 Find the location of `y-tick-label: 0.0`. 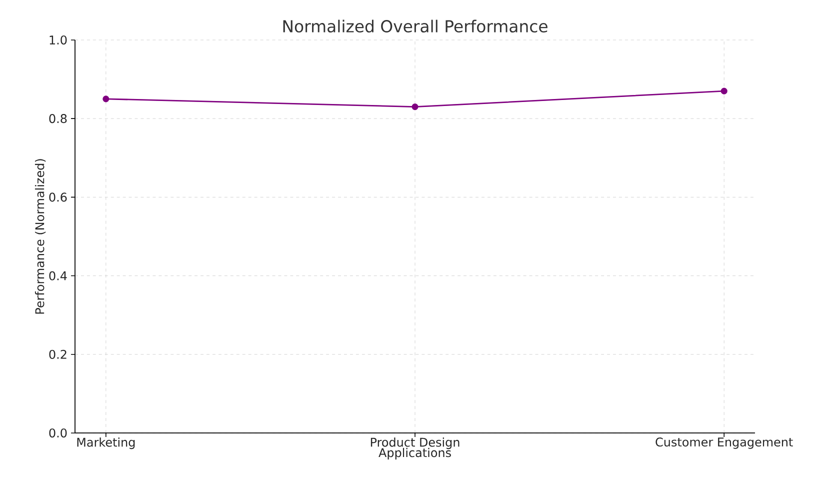

y-tick-label: 0.0 is located at coordinates (58, 433).